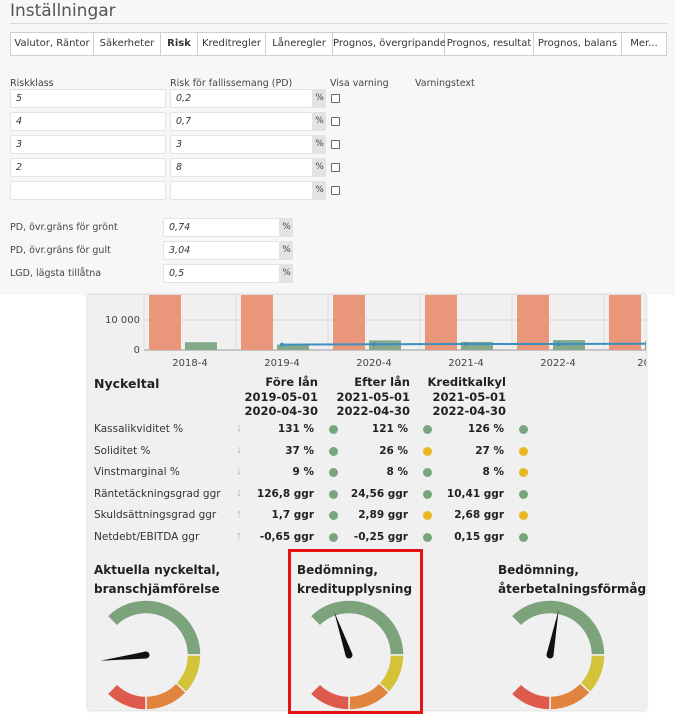 The image size is (675, 719). I want to click on ratio-value: 131 %, so click(295, 429).